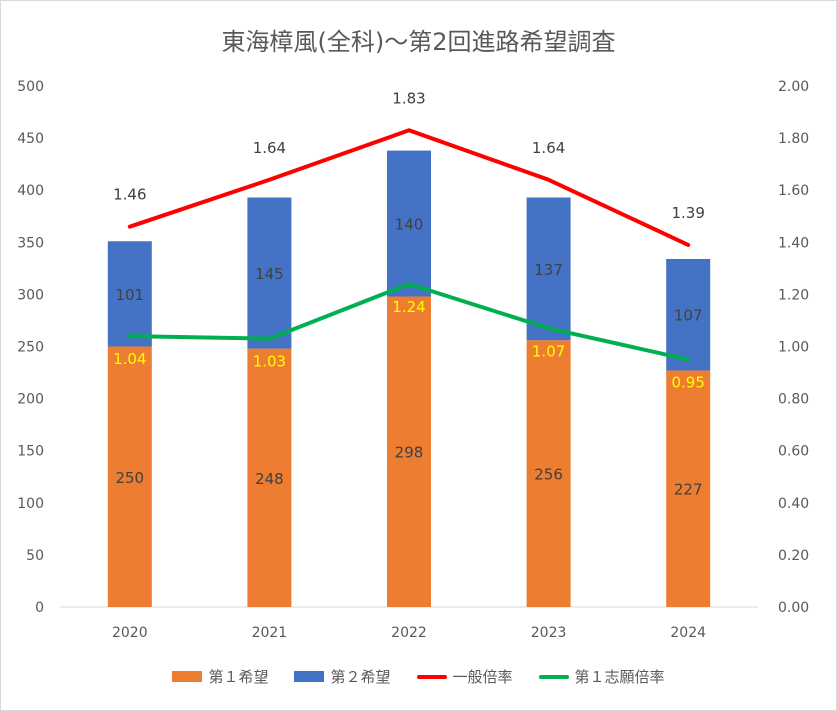 This screenshot has width=837, height=711. I want to click on legend-item-first-choice: 第１希望, so click(220, 676).